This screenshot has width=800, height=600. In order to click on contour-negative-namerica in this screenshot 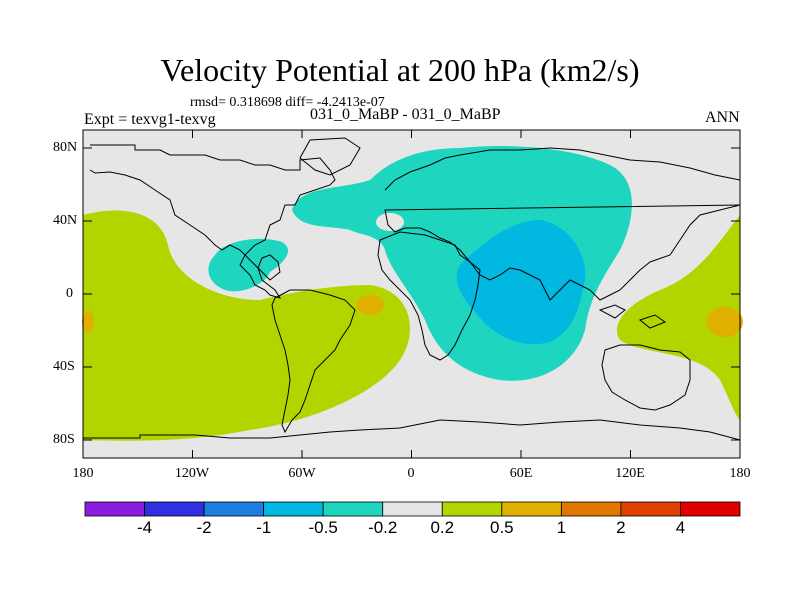, I will do `click(248, 265)`.